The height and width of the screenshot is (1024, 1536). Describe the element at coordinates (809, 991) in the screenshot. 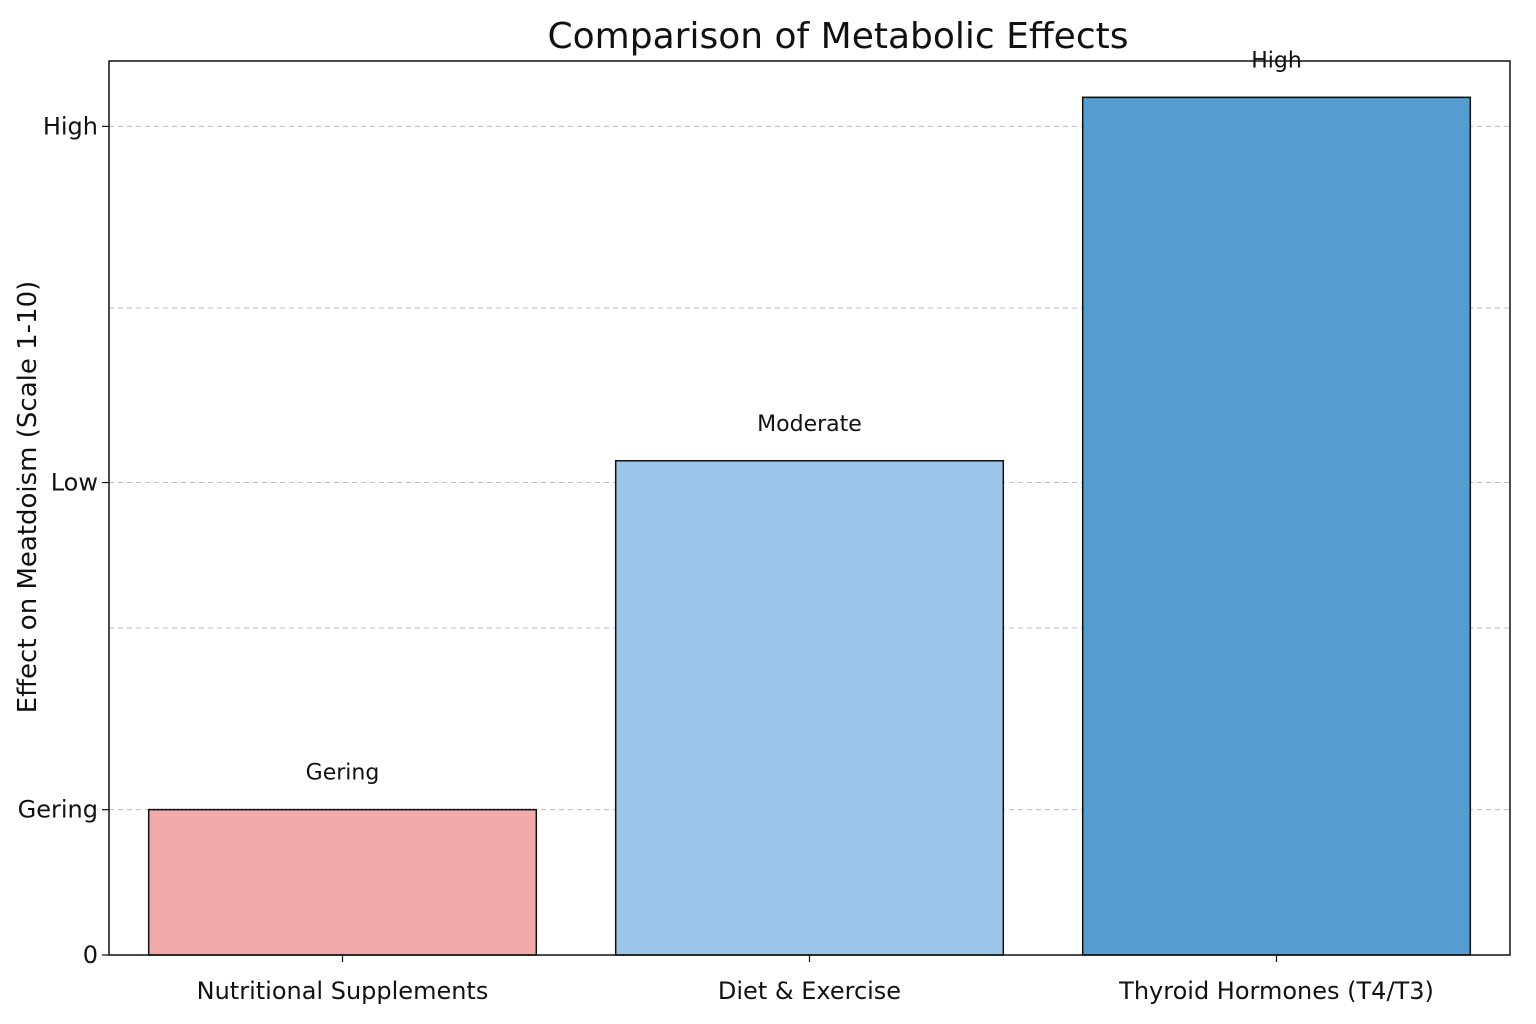

I see `x-tick-label: Diet & Exercise` at that location.